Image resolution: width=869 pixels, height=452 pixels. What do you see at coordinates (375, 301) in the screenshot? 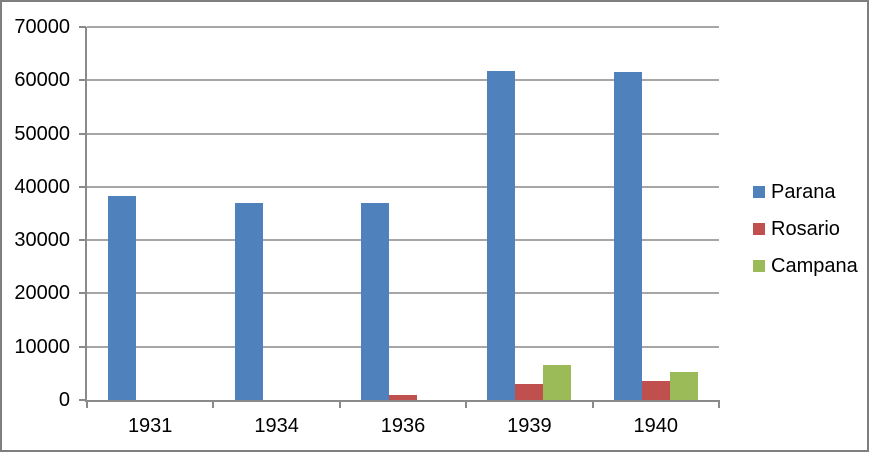
I see `bar-parana-1936` at bounding box center [375, 301].